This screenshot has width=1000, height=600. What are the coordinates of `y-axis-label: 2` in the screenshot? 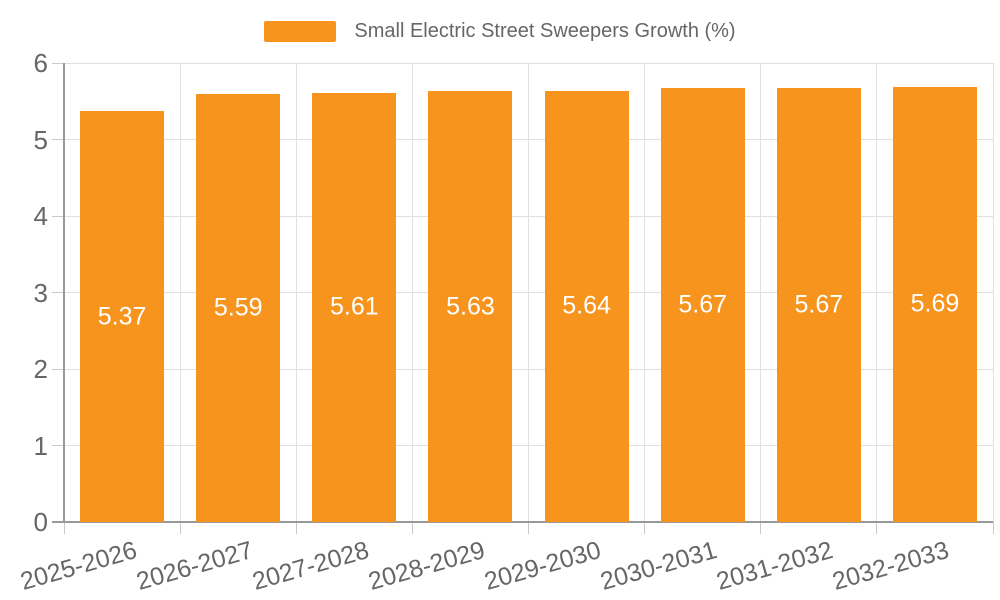 It's located at (40, 369).